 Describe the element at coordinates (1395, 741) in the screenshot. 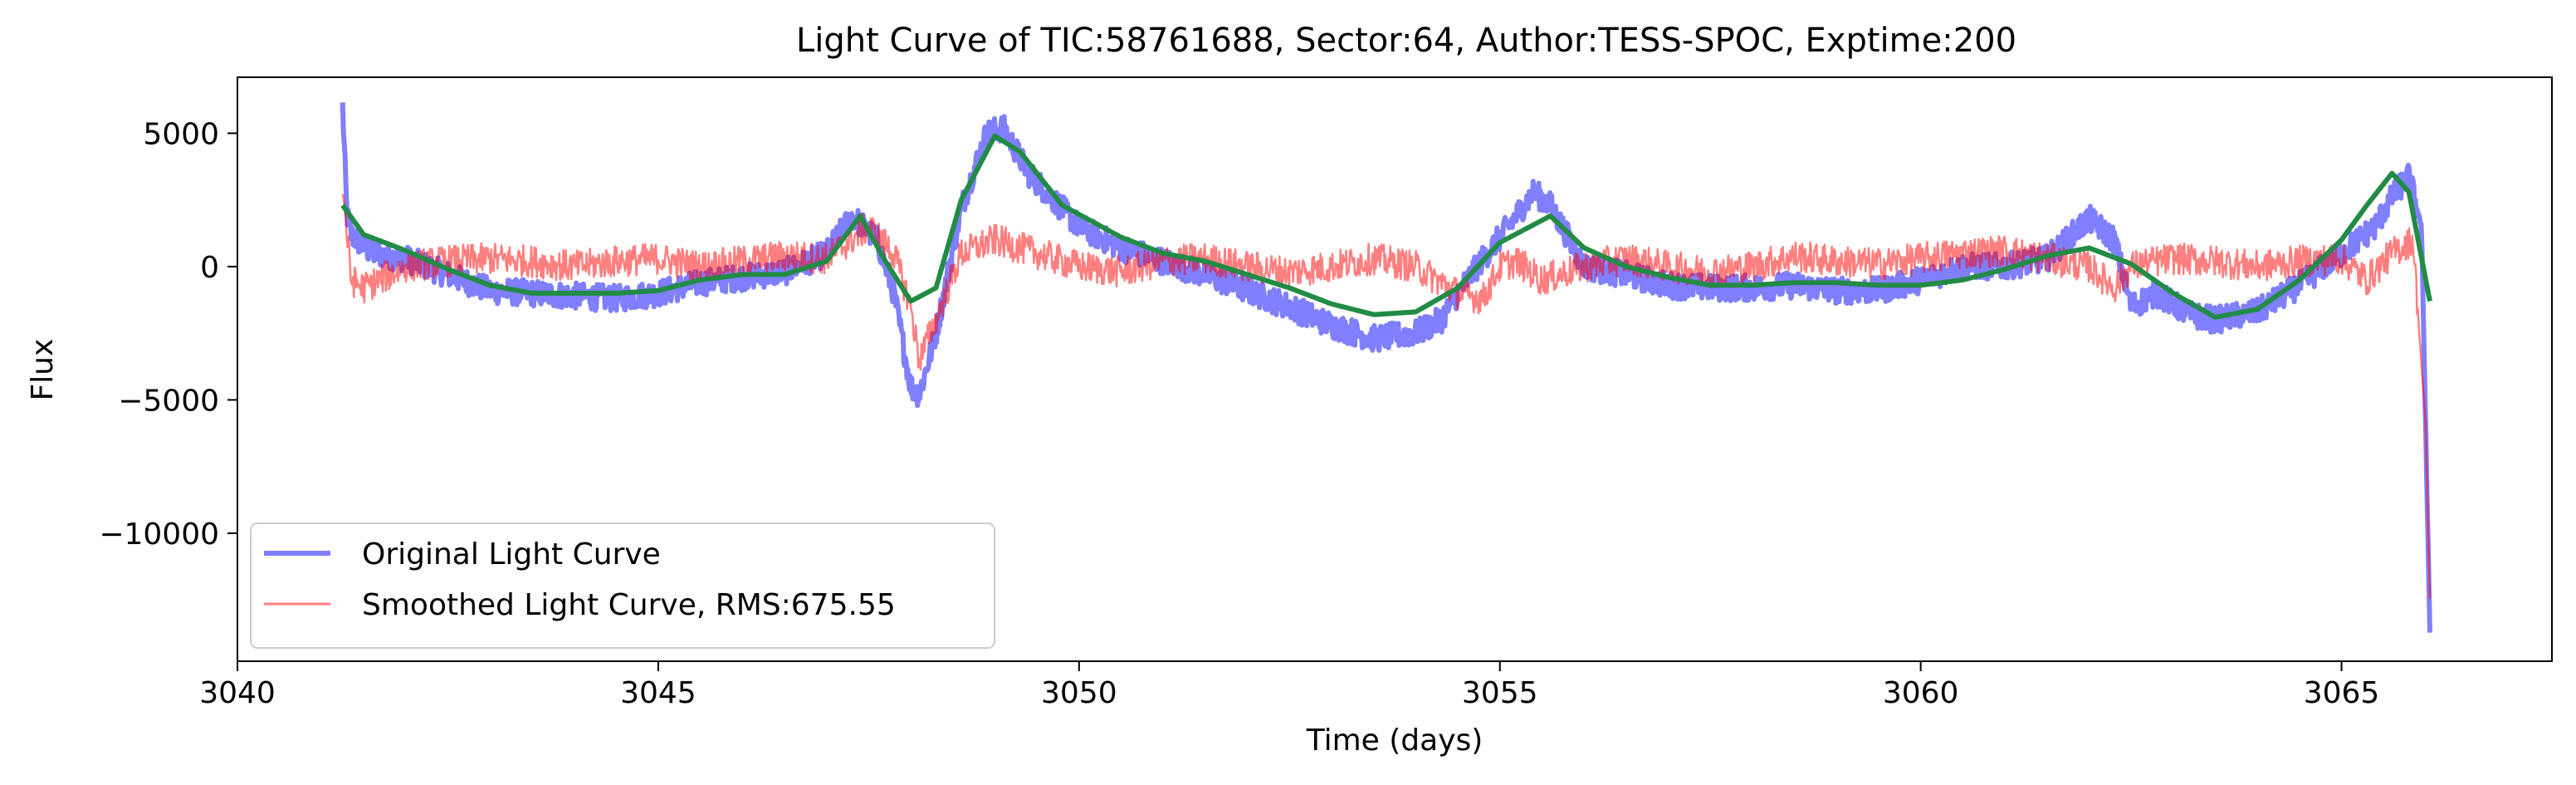

I see `x-axis-label: Time (days)` at that location.